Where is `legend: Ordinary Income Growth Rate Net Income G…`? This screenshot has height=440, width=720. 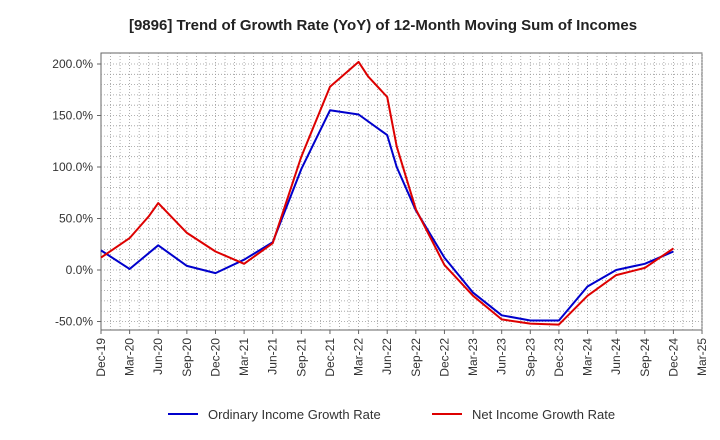 legend: Ordinary Income Growth Rate Net Income G… is located at coordinates (391, 414).